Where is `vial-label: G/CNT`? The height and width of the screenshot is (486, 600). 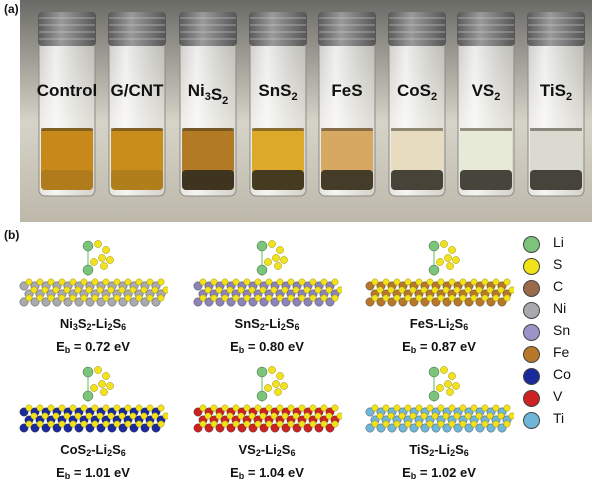 vial-label: G/CNT is located at coordinates (138, 90).